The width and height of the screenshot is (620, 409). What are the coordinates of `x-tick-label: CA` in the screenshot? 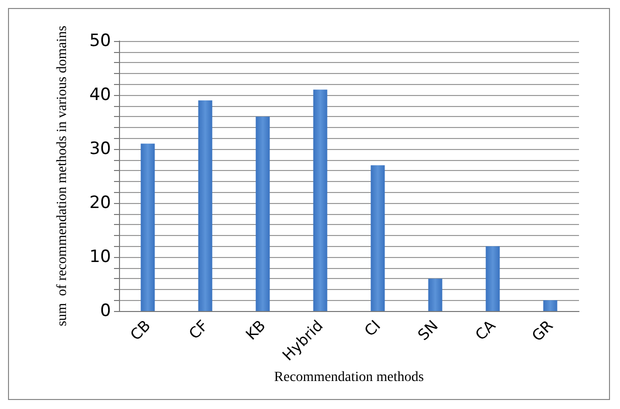 It's located at (486, 330).